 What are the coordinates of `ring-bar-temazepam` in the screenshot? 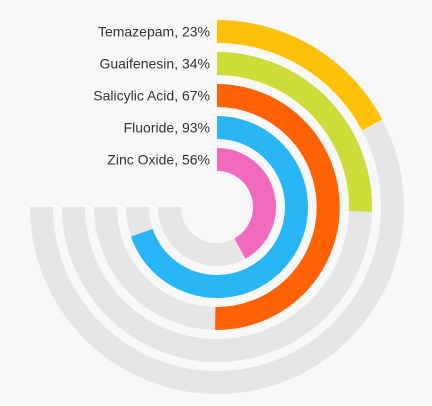 It's located at (299, 75).